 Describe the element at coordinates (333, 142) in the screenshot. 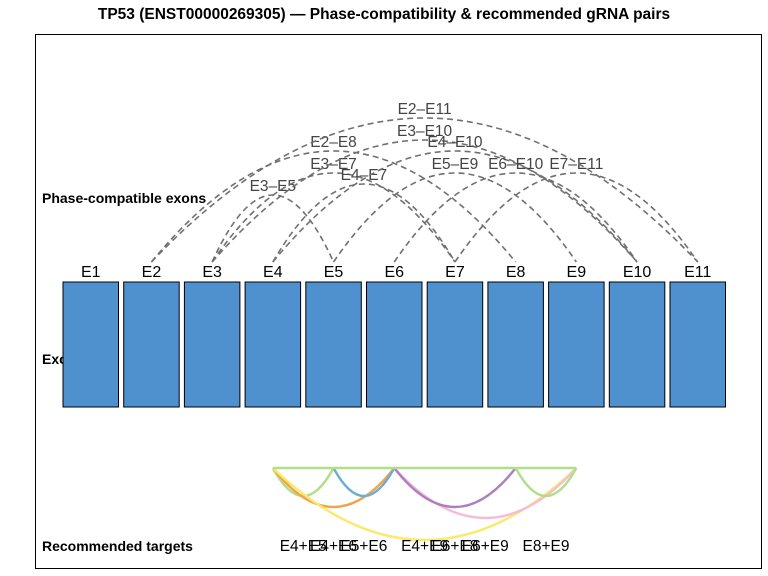

I see `phase-pair-label: E2–E8` at that location.